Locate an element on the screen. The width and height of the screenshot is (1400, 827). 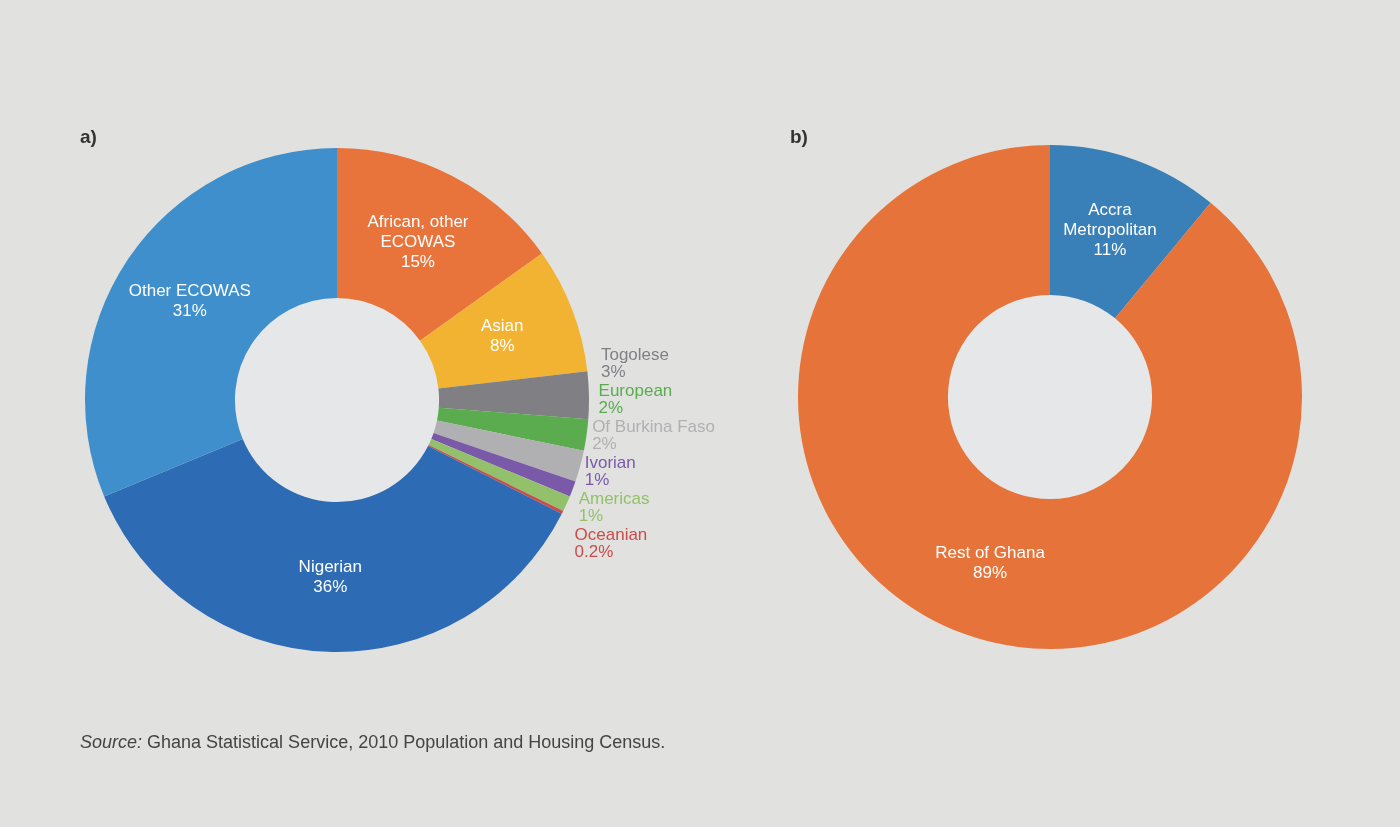
slice-label: Rest of Ghana is located at coordinates (990, 553).